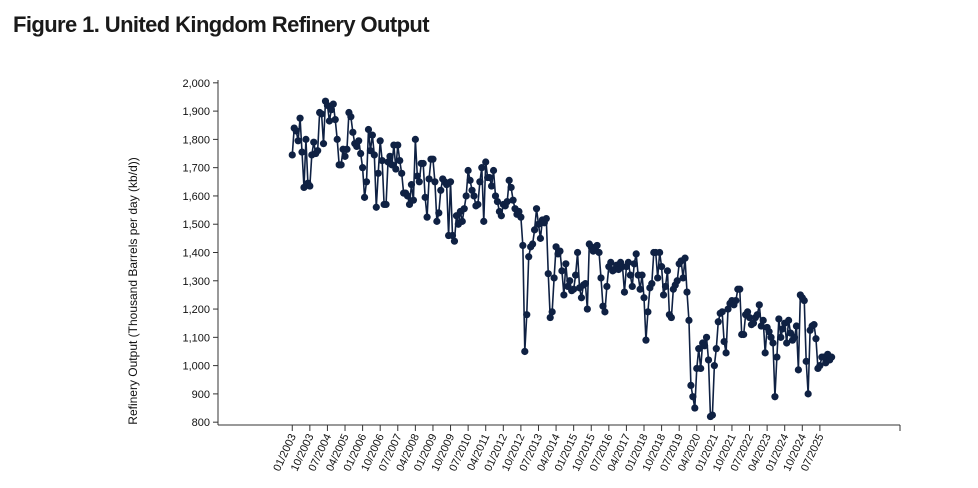 The image size is (978, 488). What do you see at coordinates (196, 140) in the screenshot?
I see `y-tick-label: 1,800` at bounding box center [196, 140].